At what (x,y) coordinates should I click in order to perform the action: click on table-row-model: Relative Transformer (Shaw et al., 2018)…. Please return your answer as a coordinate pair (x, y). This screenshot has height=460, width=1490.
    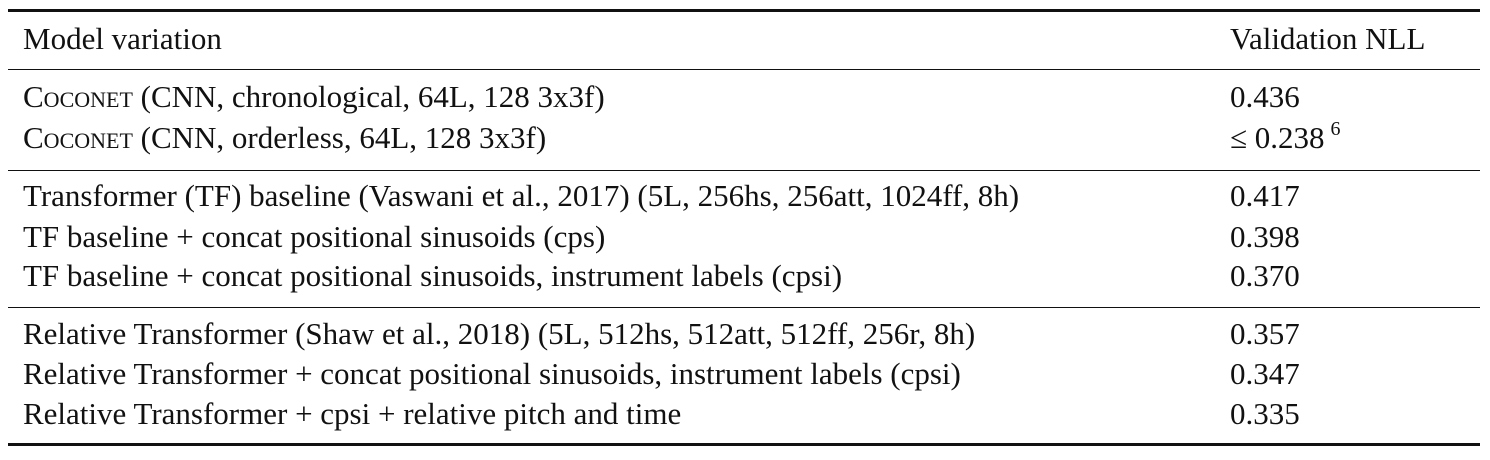
    Looking at the image, I should click on (499, 334).